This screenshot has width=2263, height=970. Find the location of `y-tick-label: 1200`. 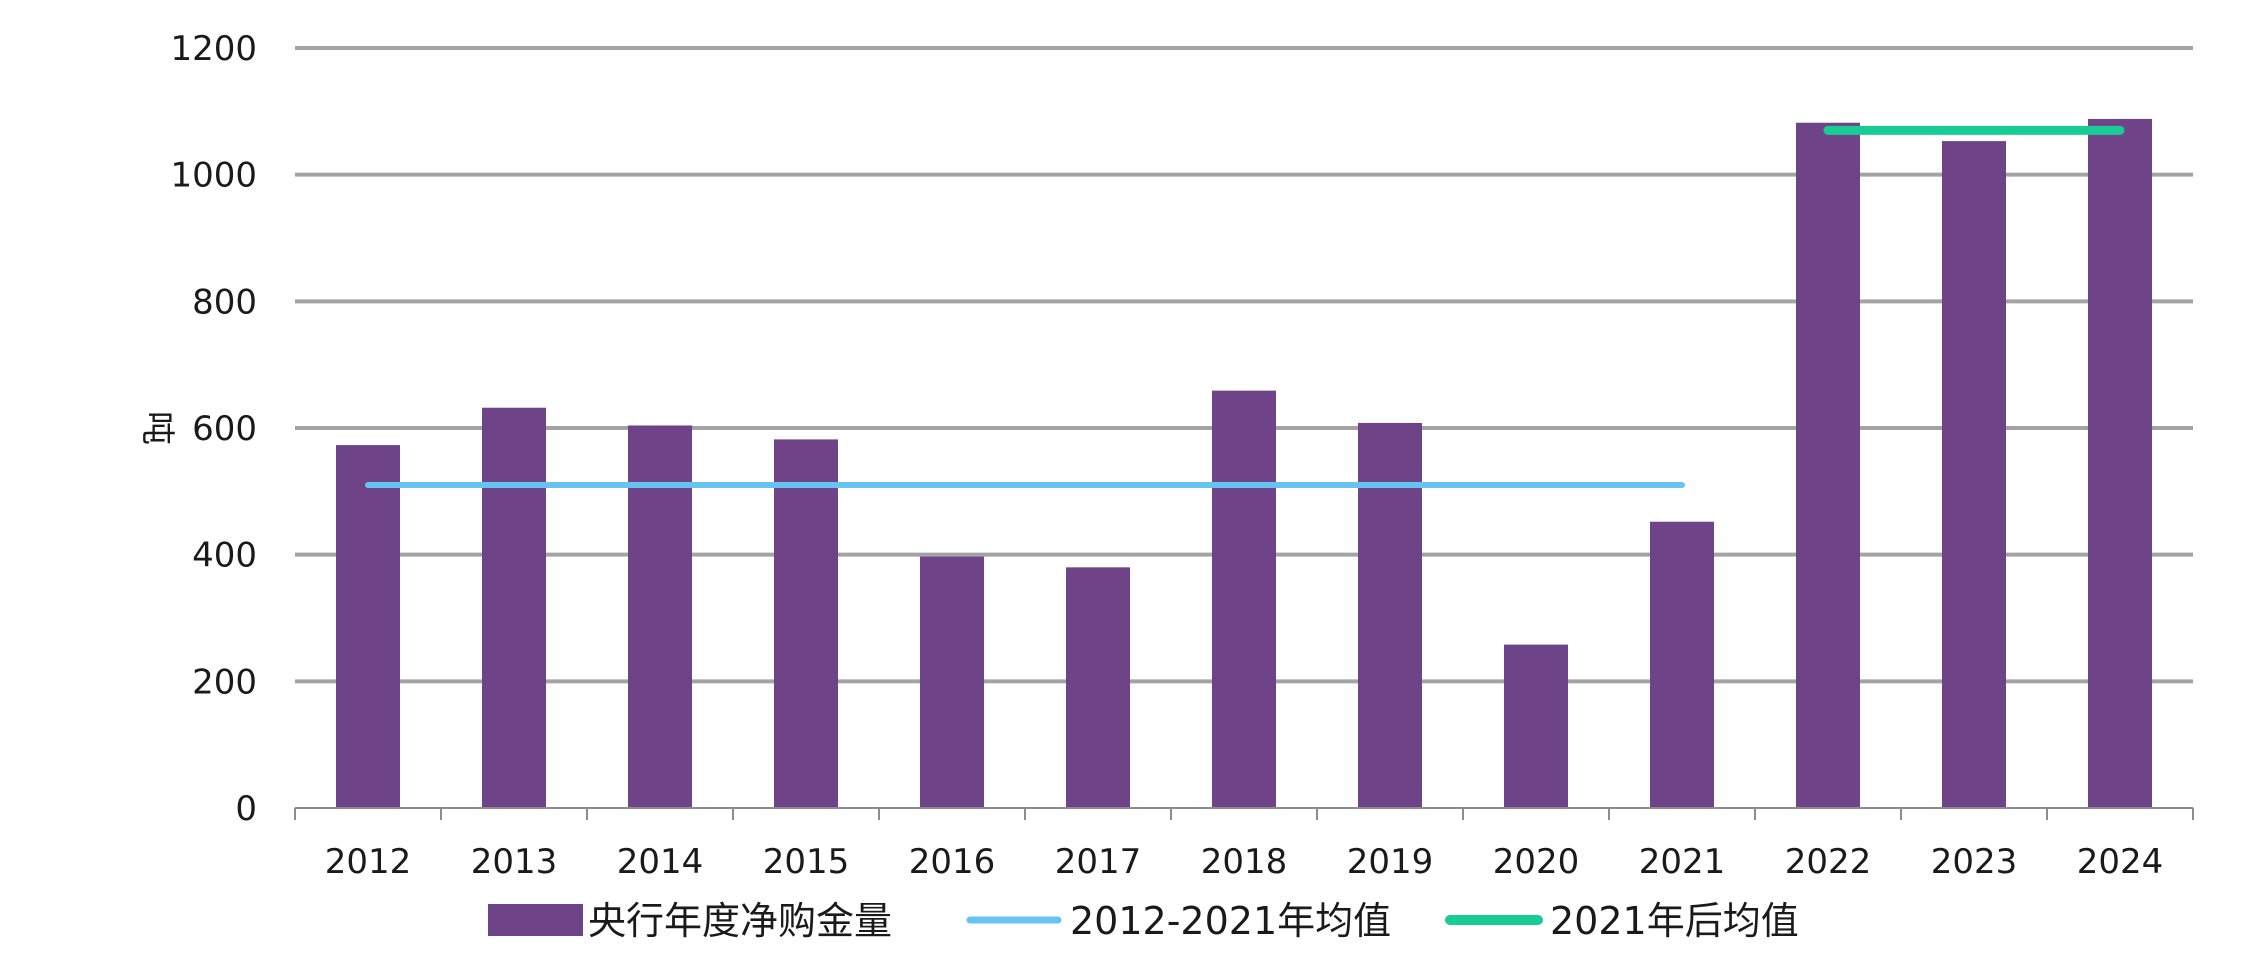

y-tick-label: 1200 is located at coordinates (213, 49).